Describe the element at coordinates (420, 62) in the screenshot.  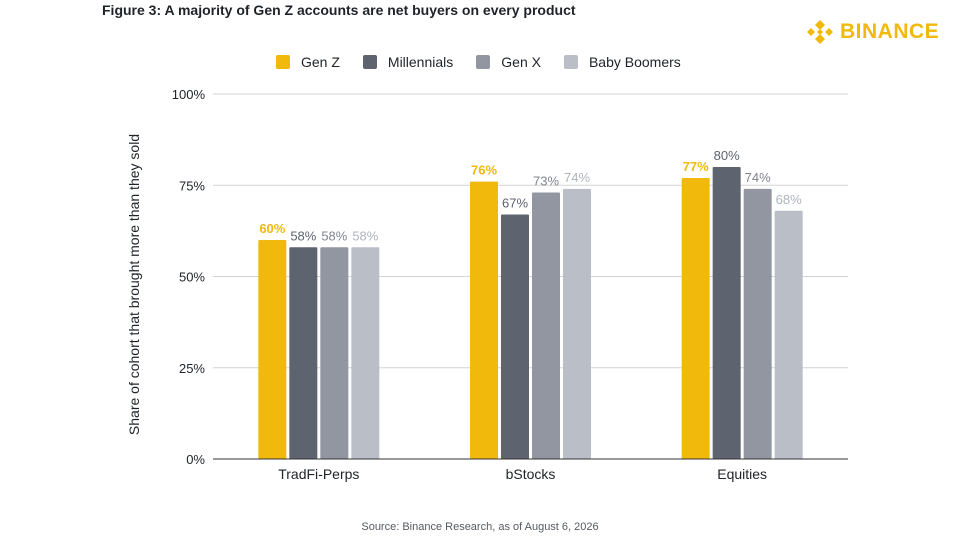
I see `legend-label: Millennials` at that location.